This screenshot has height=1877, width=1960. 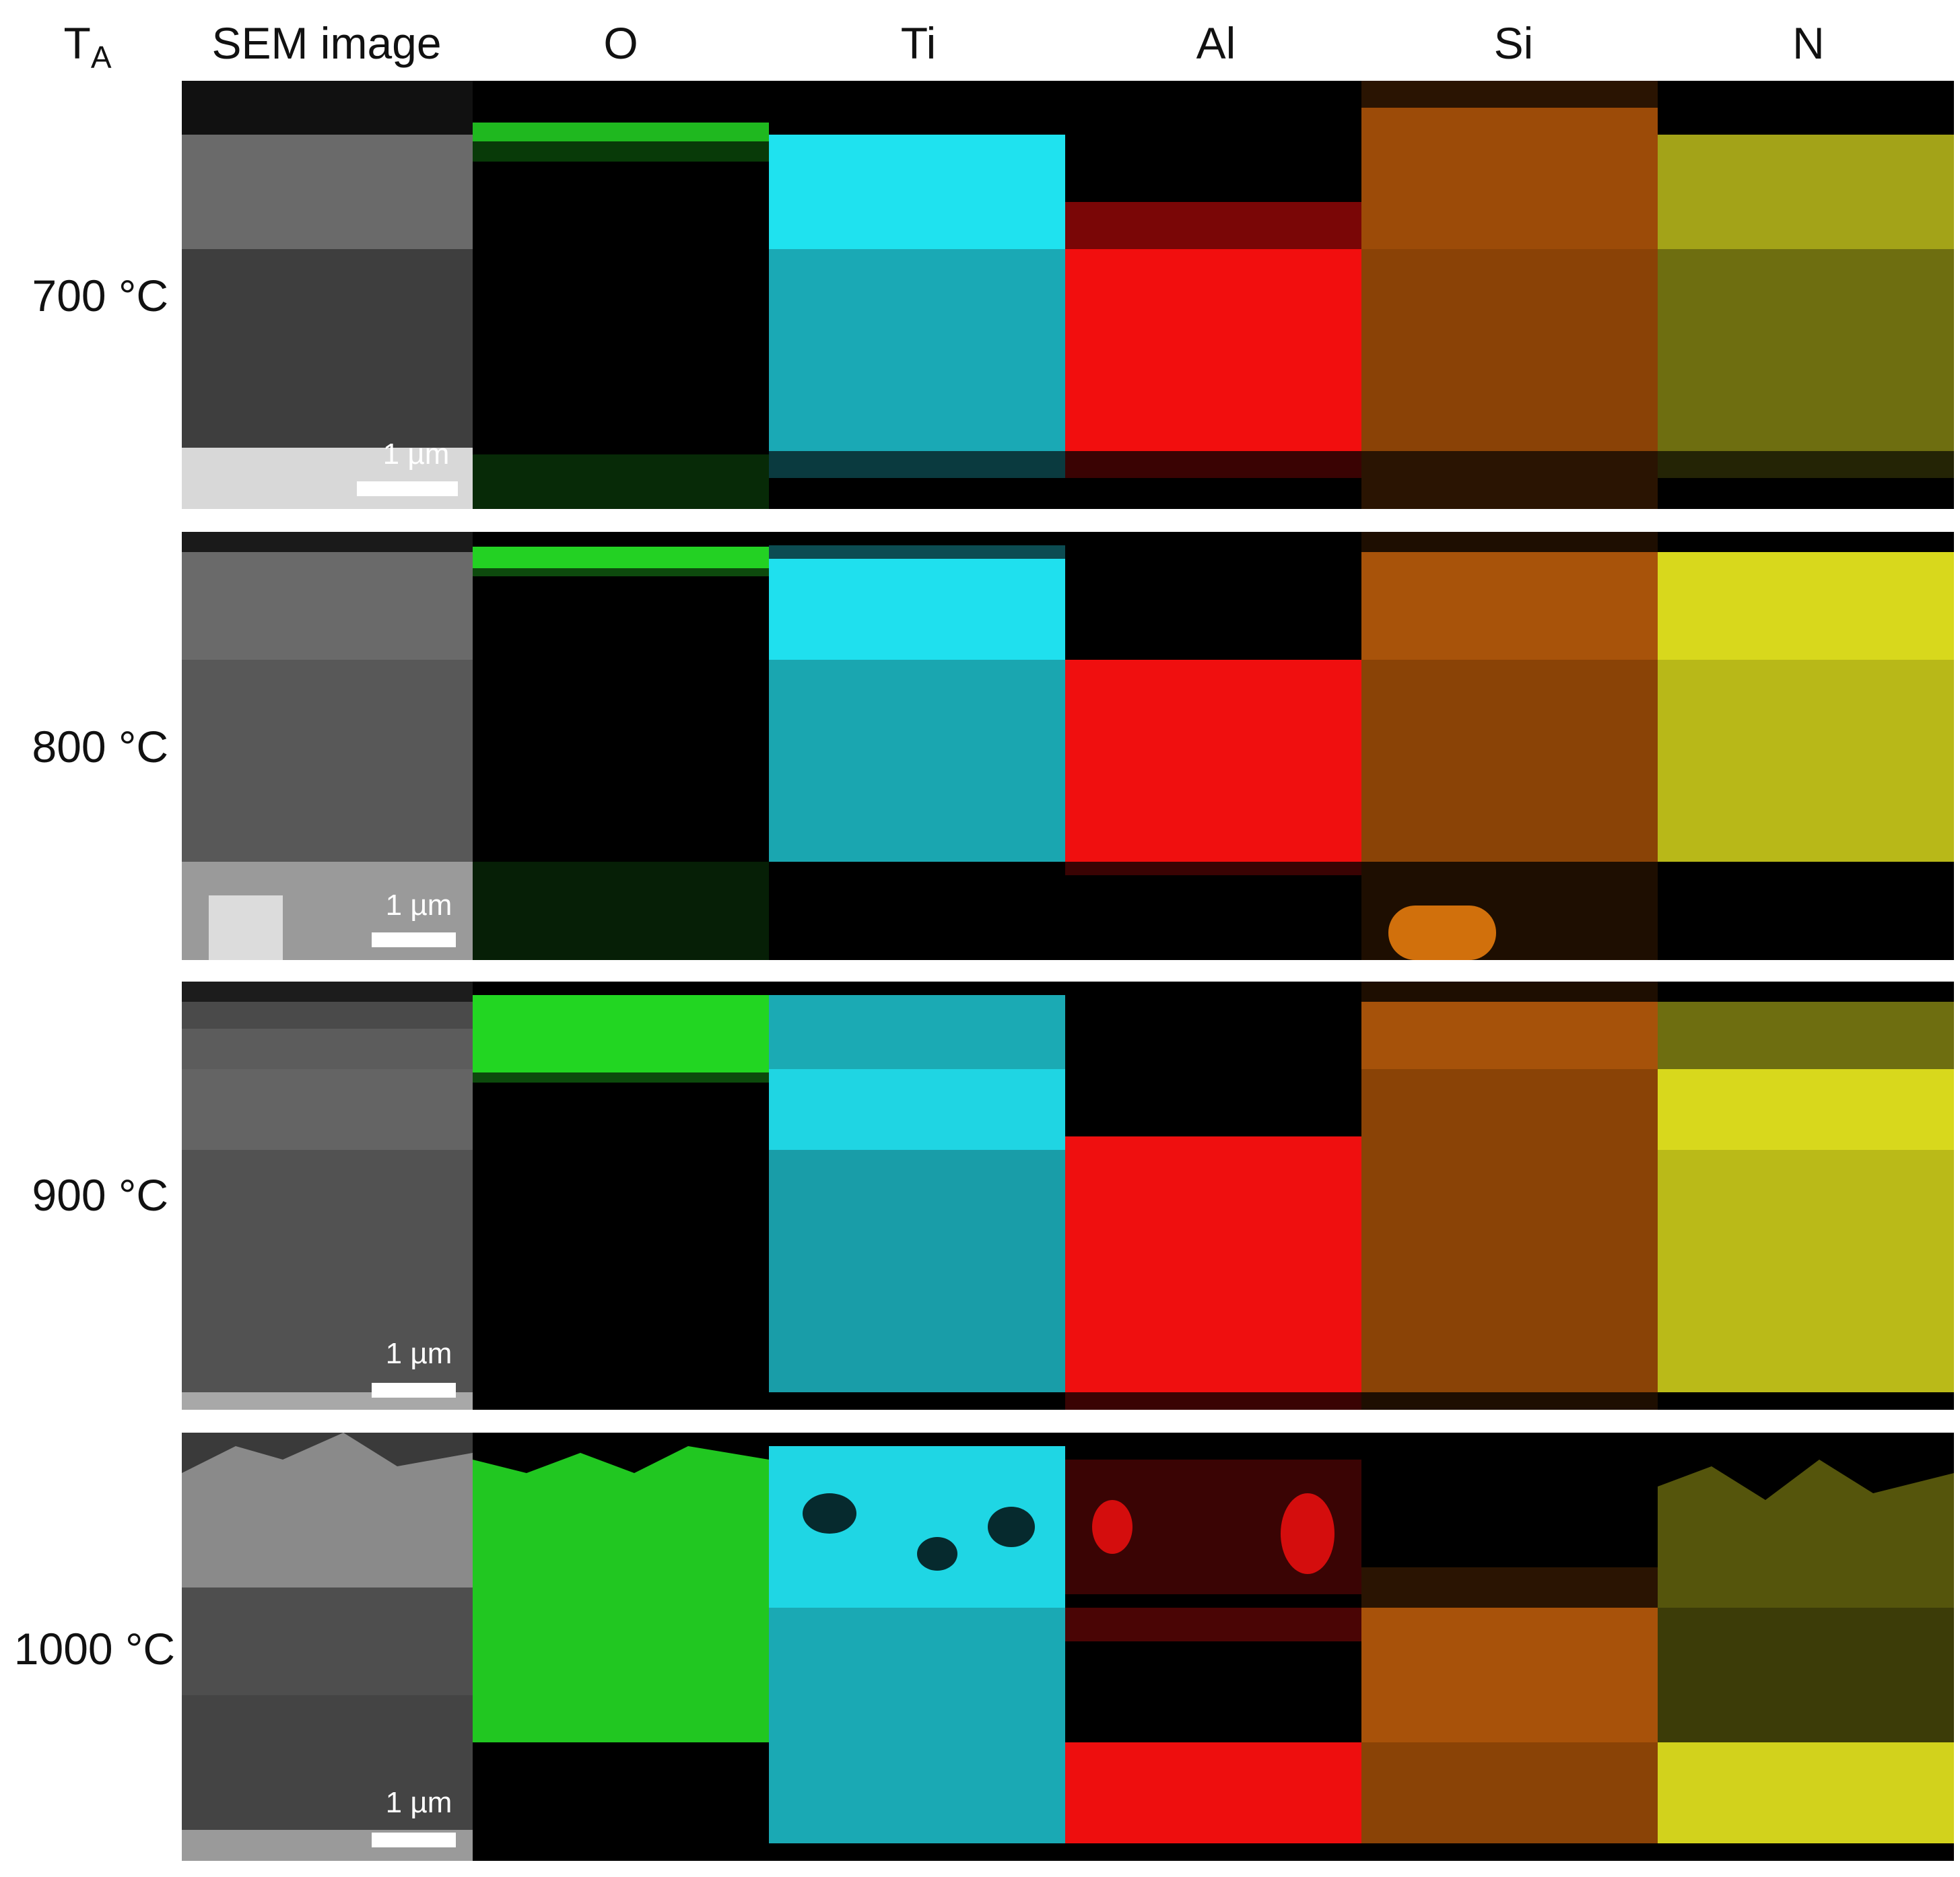 I want to click on header-ta: TA, so click(x=87, y=43).